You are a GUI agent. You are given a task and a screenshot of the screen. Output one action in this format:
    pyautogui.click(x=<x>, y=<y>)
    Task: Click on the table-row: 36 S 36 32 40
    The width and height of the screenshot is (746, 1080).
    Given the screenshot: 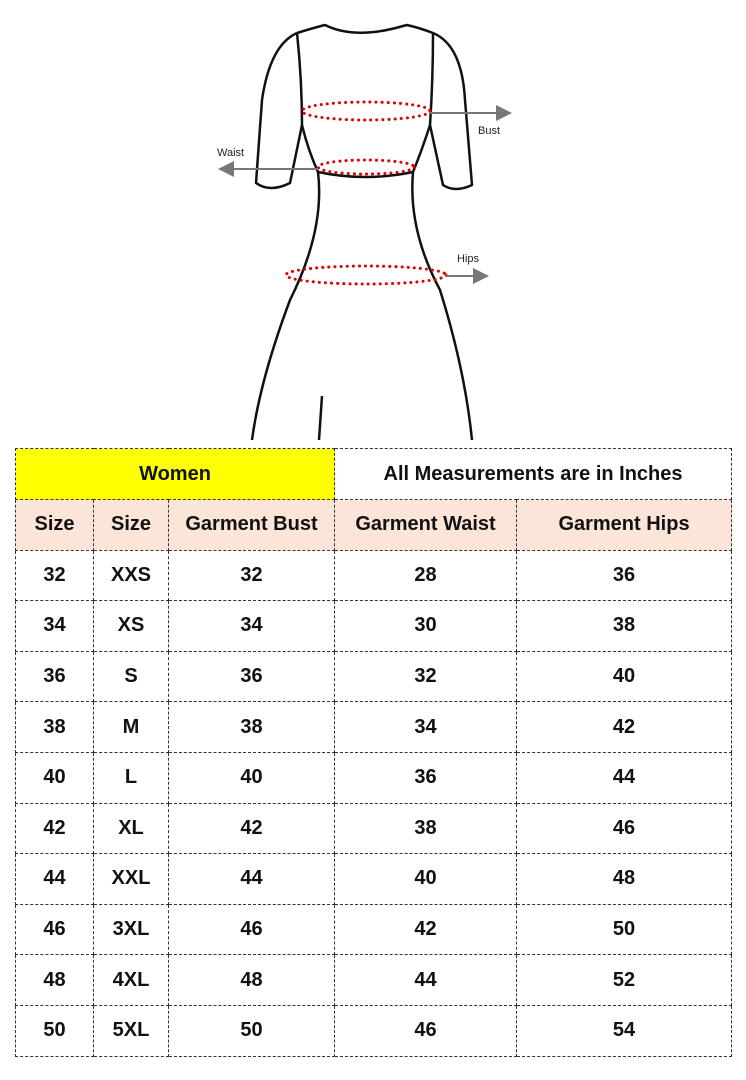 What is the action you would take?
    pyautogui.click(x=374, y=676)
    